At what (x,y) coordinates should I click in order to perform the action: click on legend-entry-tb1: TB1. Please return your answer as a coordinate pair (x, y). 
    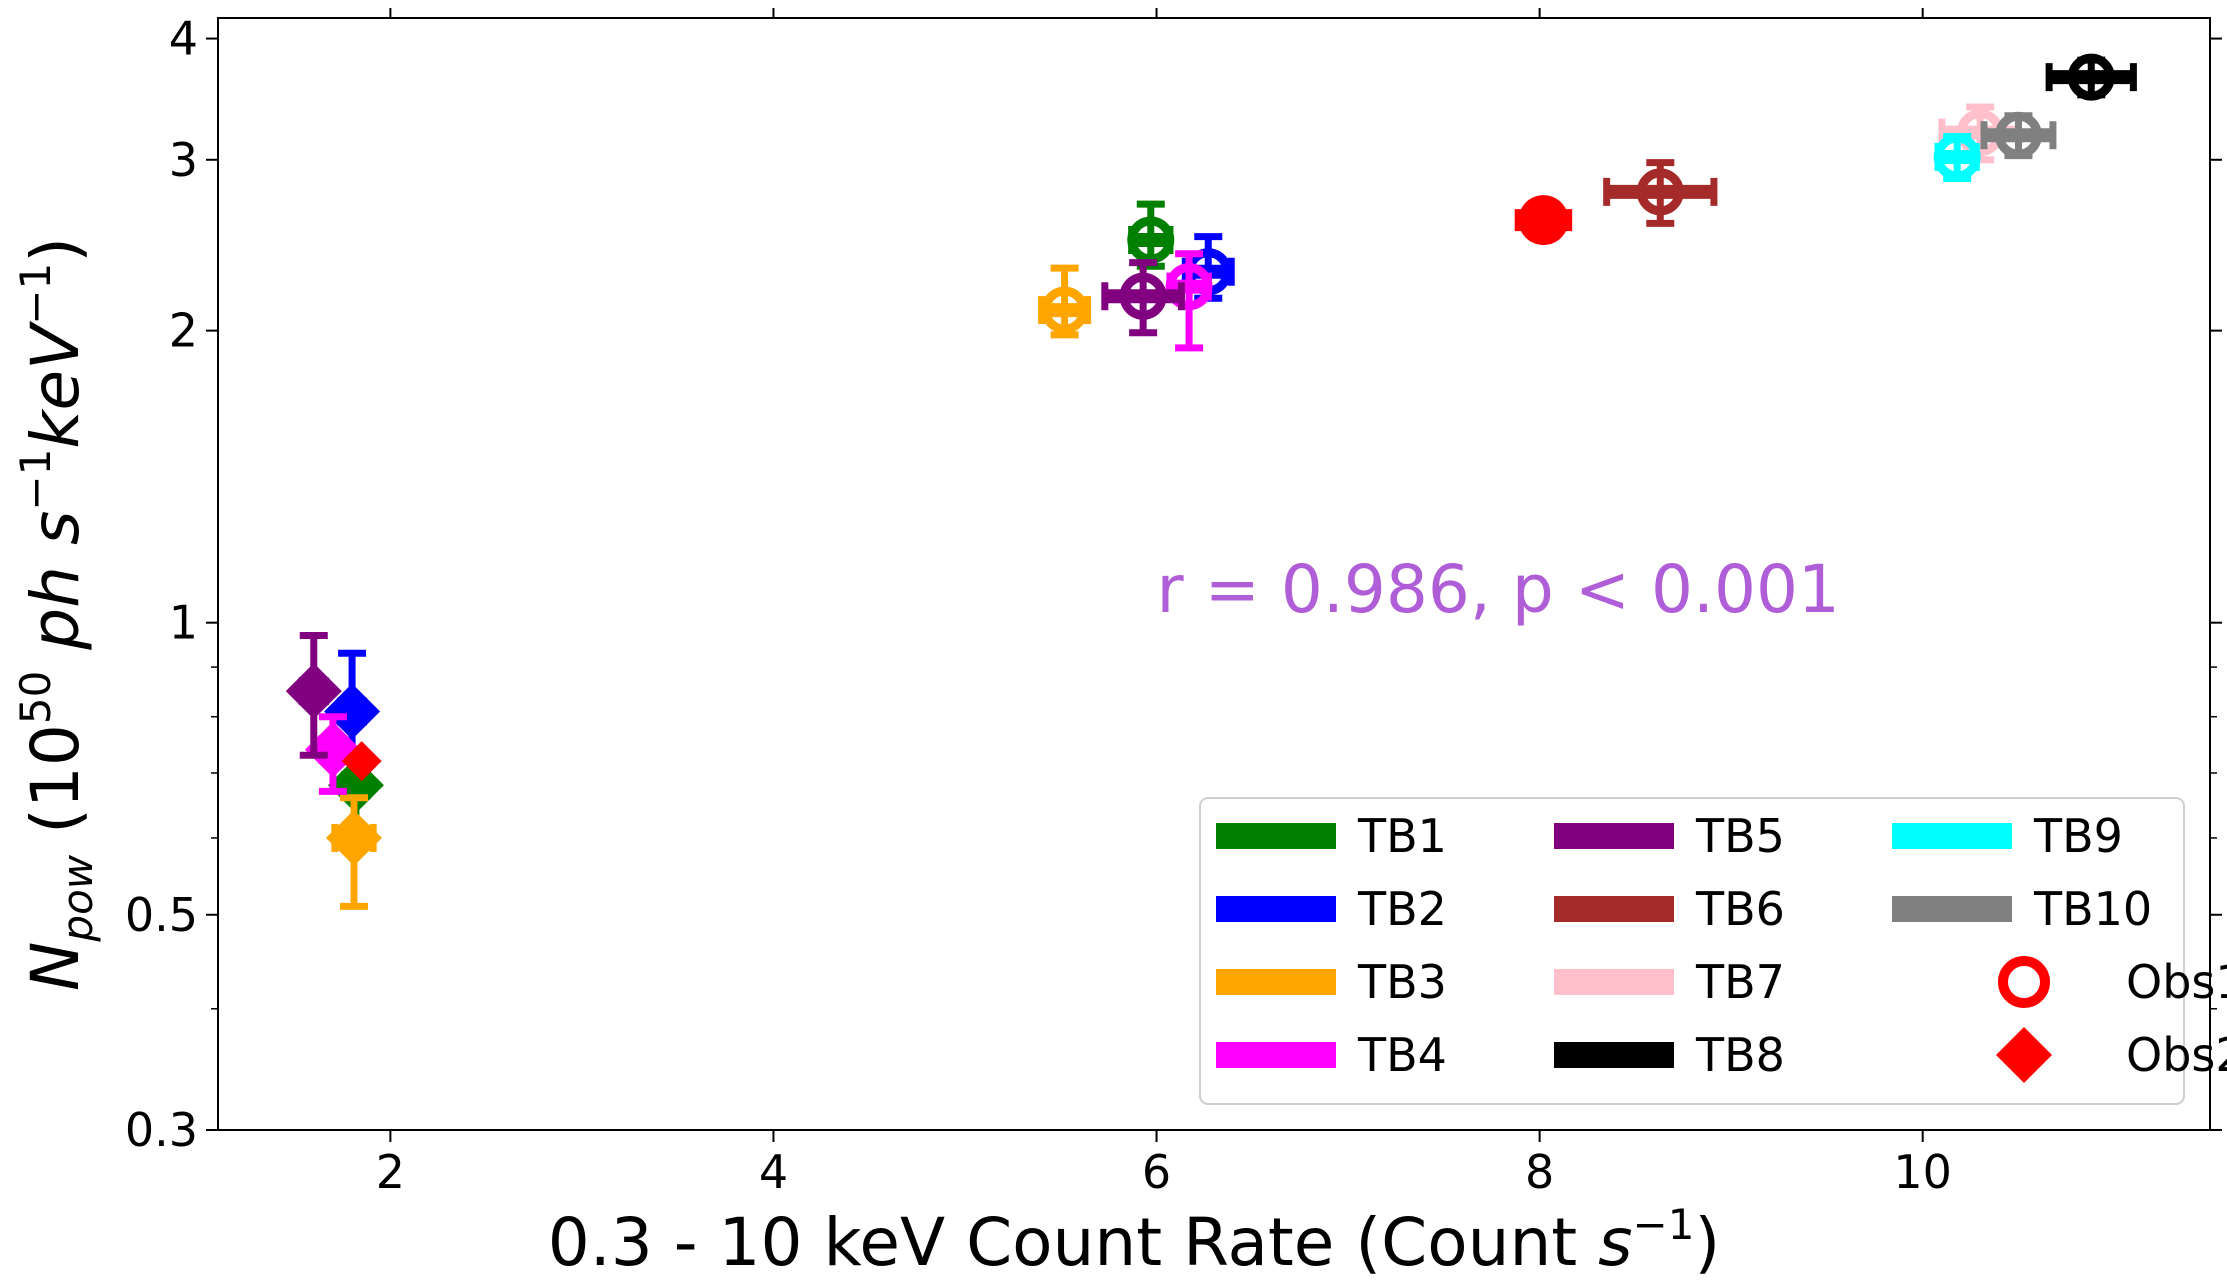
    Looking at the image, I should click on (1331, 836).